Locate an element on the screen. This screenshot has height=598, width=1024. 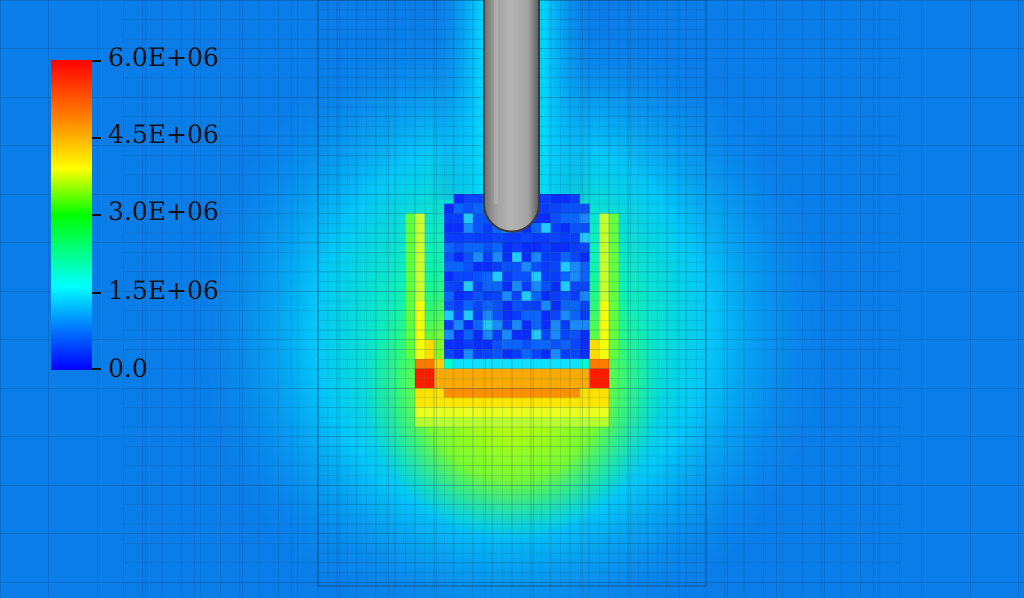
colorbar-label-upper: 4.5E+06 is located at coordinates (163, 134).